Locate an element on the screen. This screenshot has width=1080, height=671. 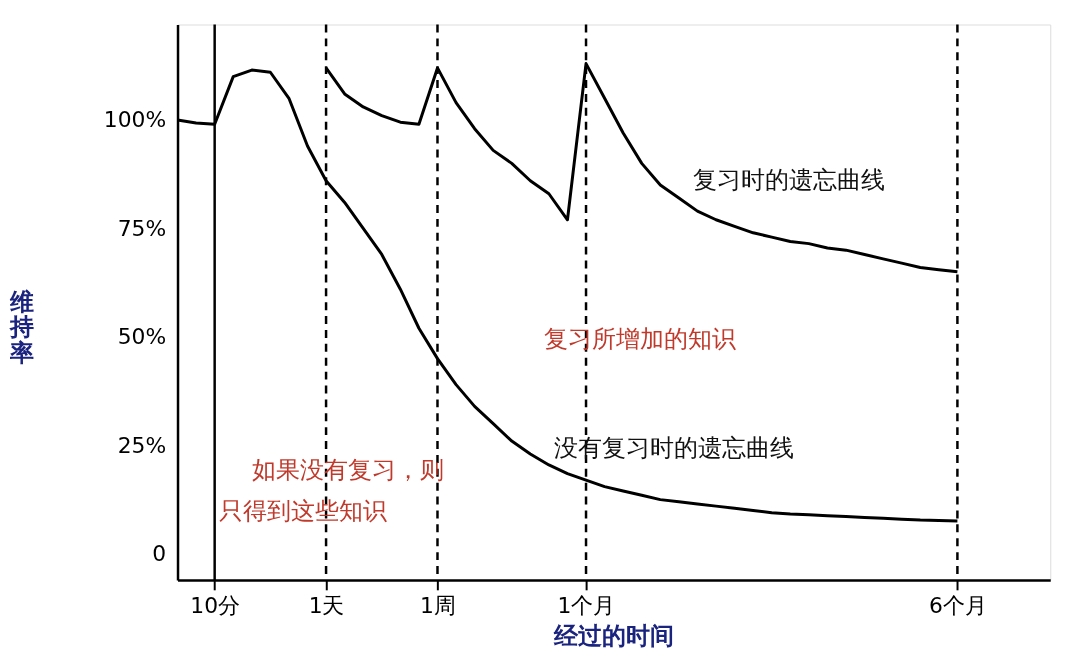
y-axis-title: 维持率 is located at coordinates (22, 327).